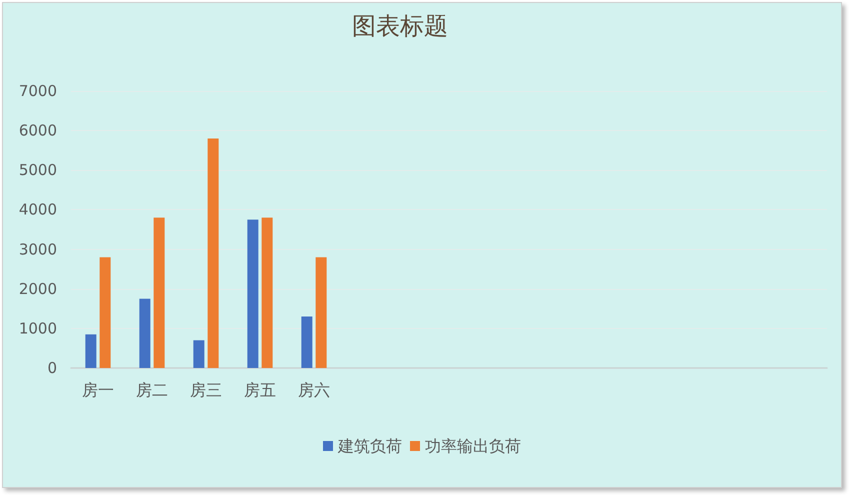 The width and height of the screenshot is (849, 498). Describe the element at coordinates (98, 390) in the screenshot. I see `x-tick-label: 房一` at that location.